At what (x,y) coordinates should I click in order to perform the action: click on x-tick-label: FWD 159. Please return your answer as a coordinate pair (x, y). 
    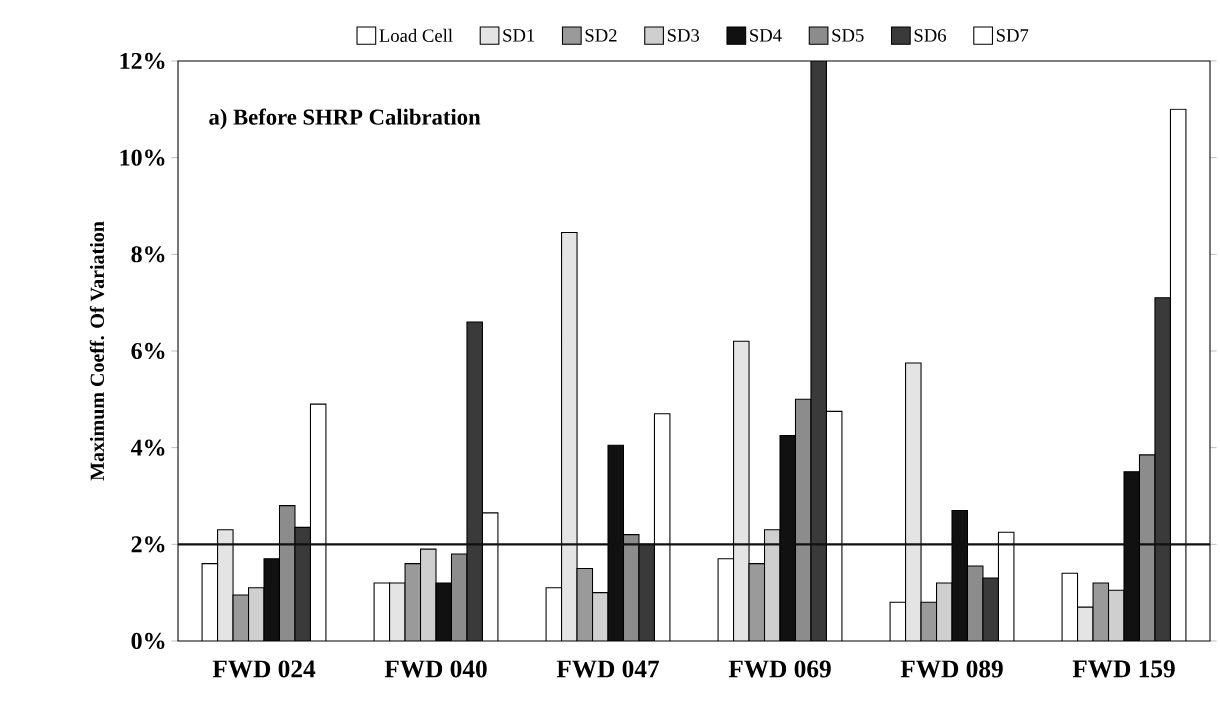
    Looking at the image, I should click on (1123, 669).